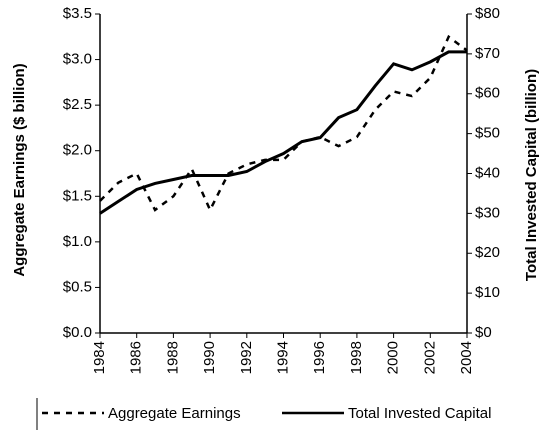 The height and width of the screenshot is (438, 544). What do you see at coordinates (356, 357) in the screenshot?
I see `x-tick-label: 1998` at bounding box center [356, 357].